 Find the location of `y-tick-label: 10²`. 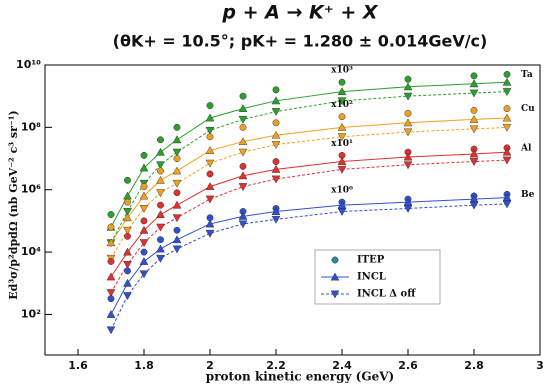

y-tick-label: 10² is located at coordinates (31, 313).